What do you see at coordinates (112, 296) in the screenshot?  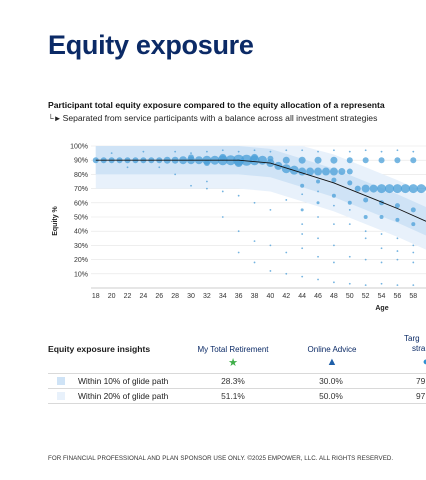 I see `x-tick-label: 20` at bounding box center [112, 296].